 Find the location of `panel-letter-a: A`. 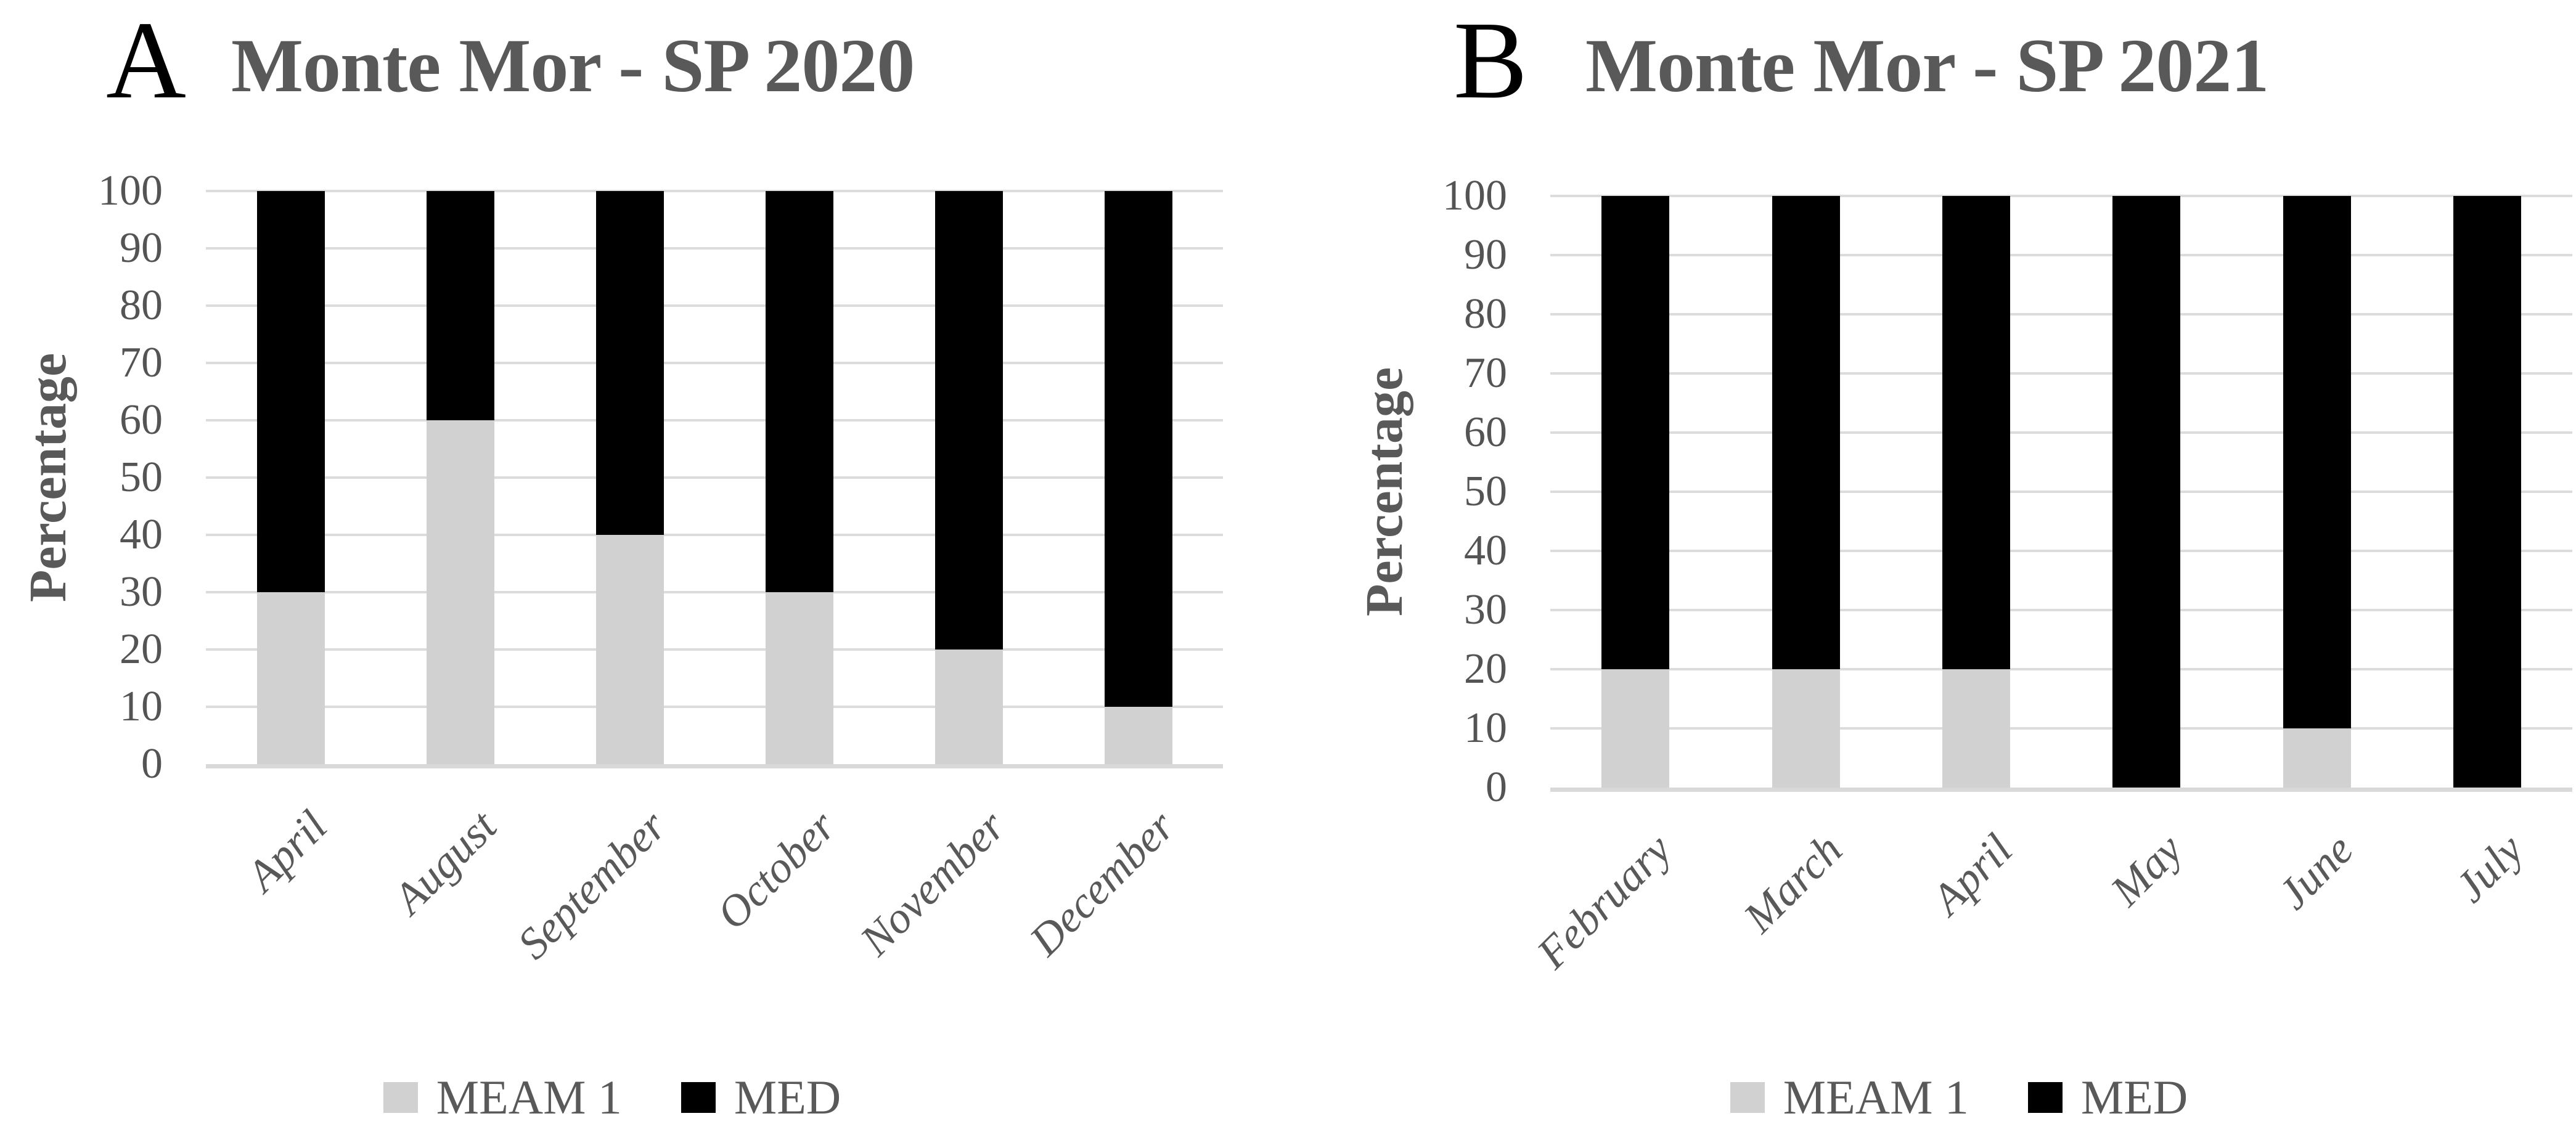

panel-letter-a: A is located at coordinates (146, 60).